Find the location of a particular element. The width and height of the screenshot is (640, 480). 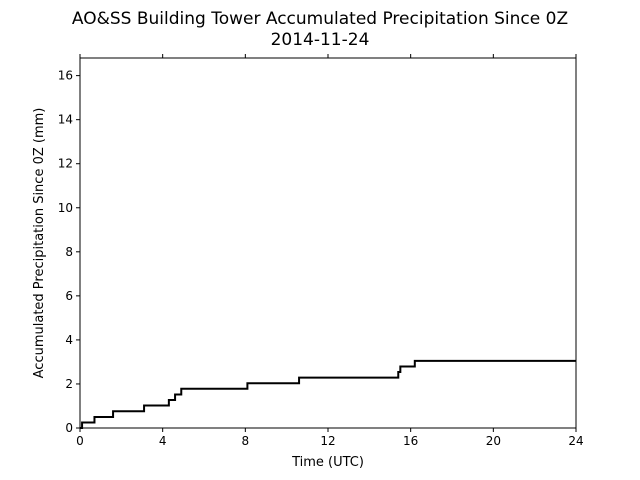

y-tick-label: 6 is located at coordinates (69, 296).